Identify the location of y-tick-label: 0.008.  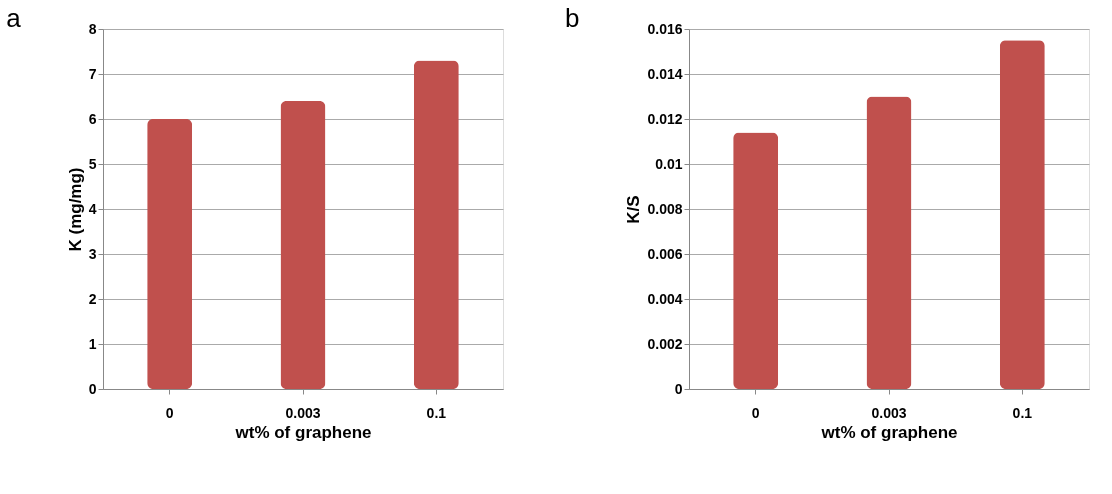
(665, 208).